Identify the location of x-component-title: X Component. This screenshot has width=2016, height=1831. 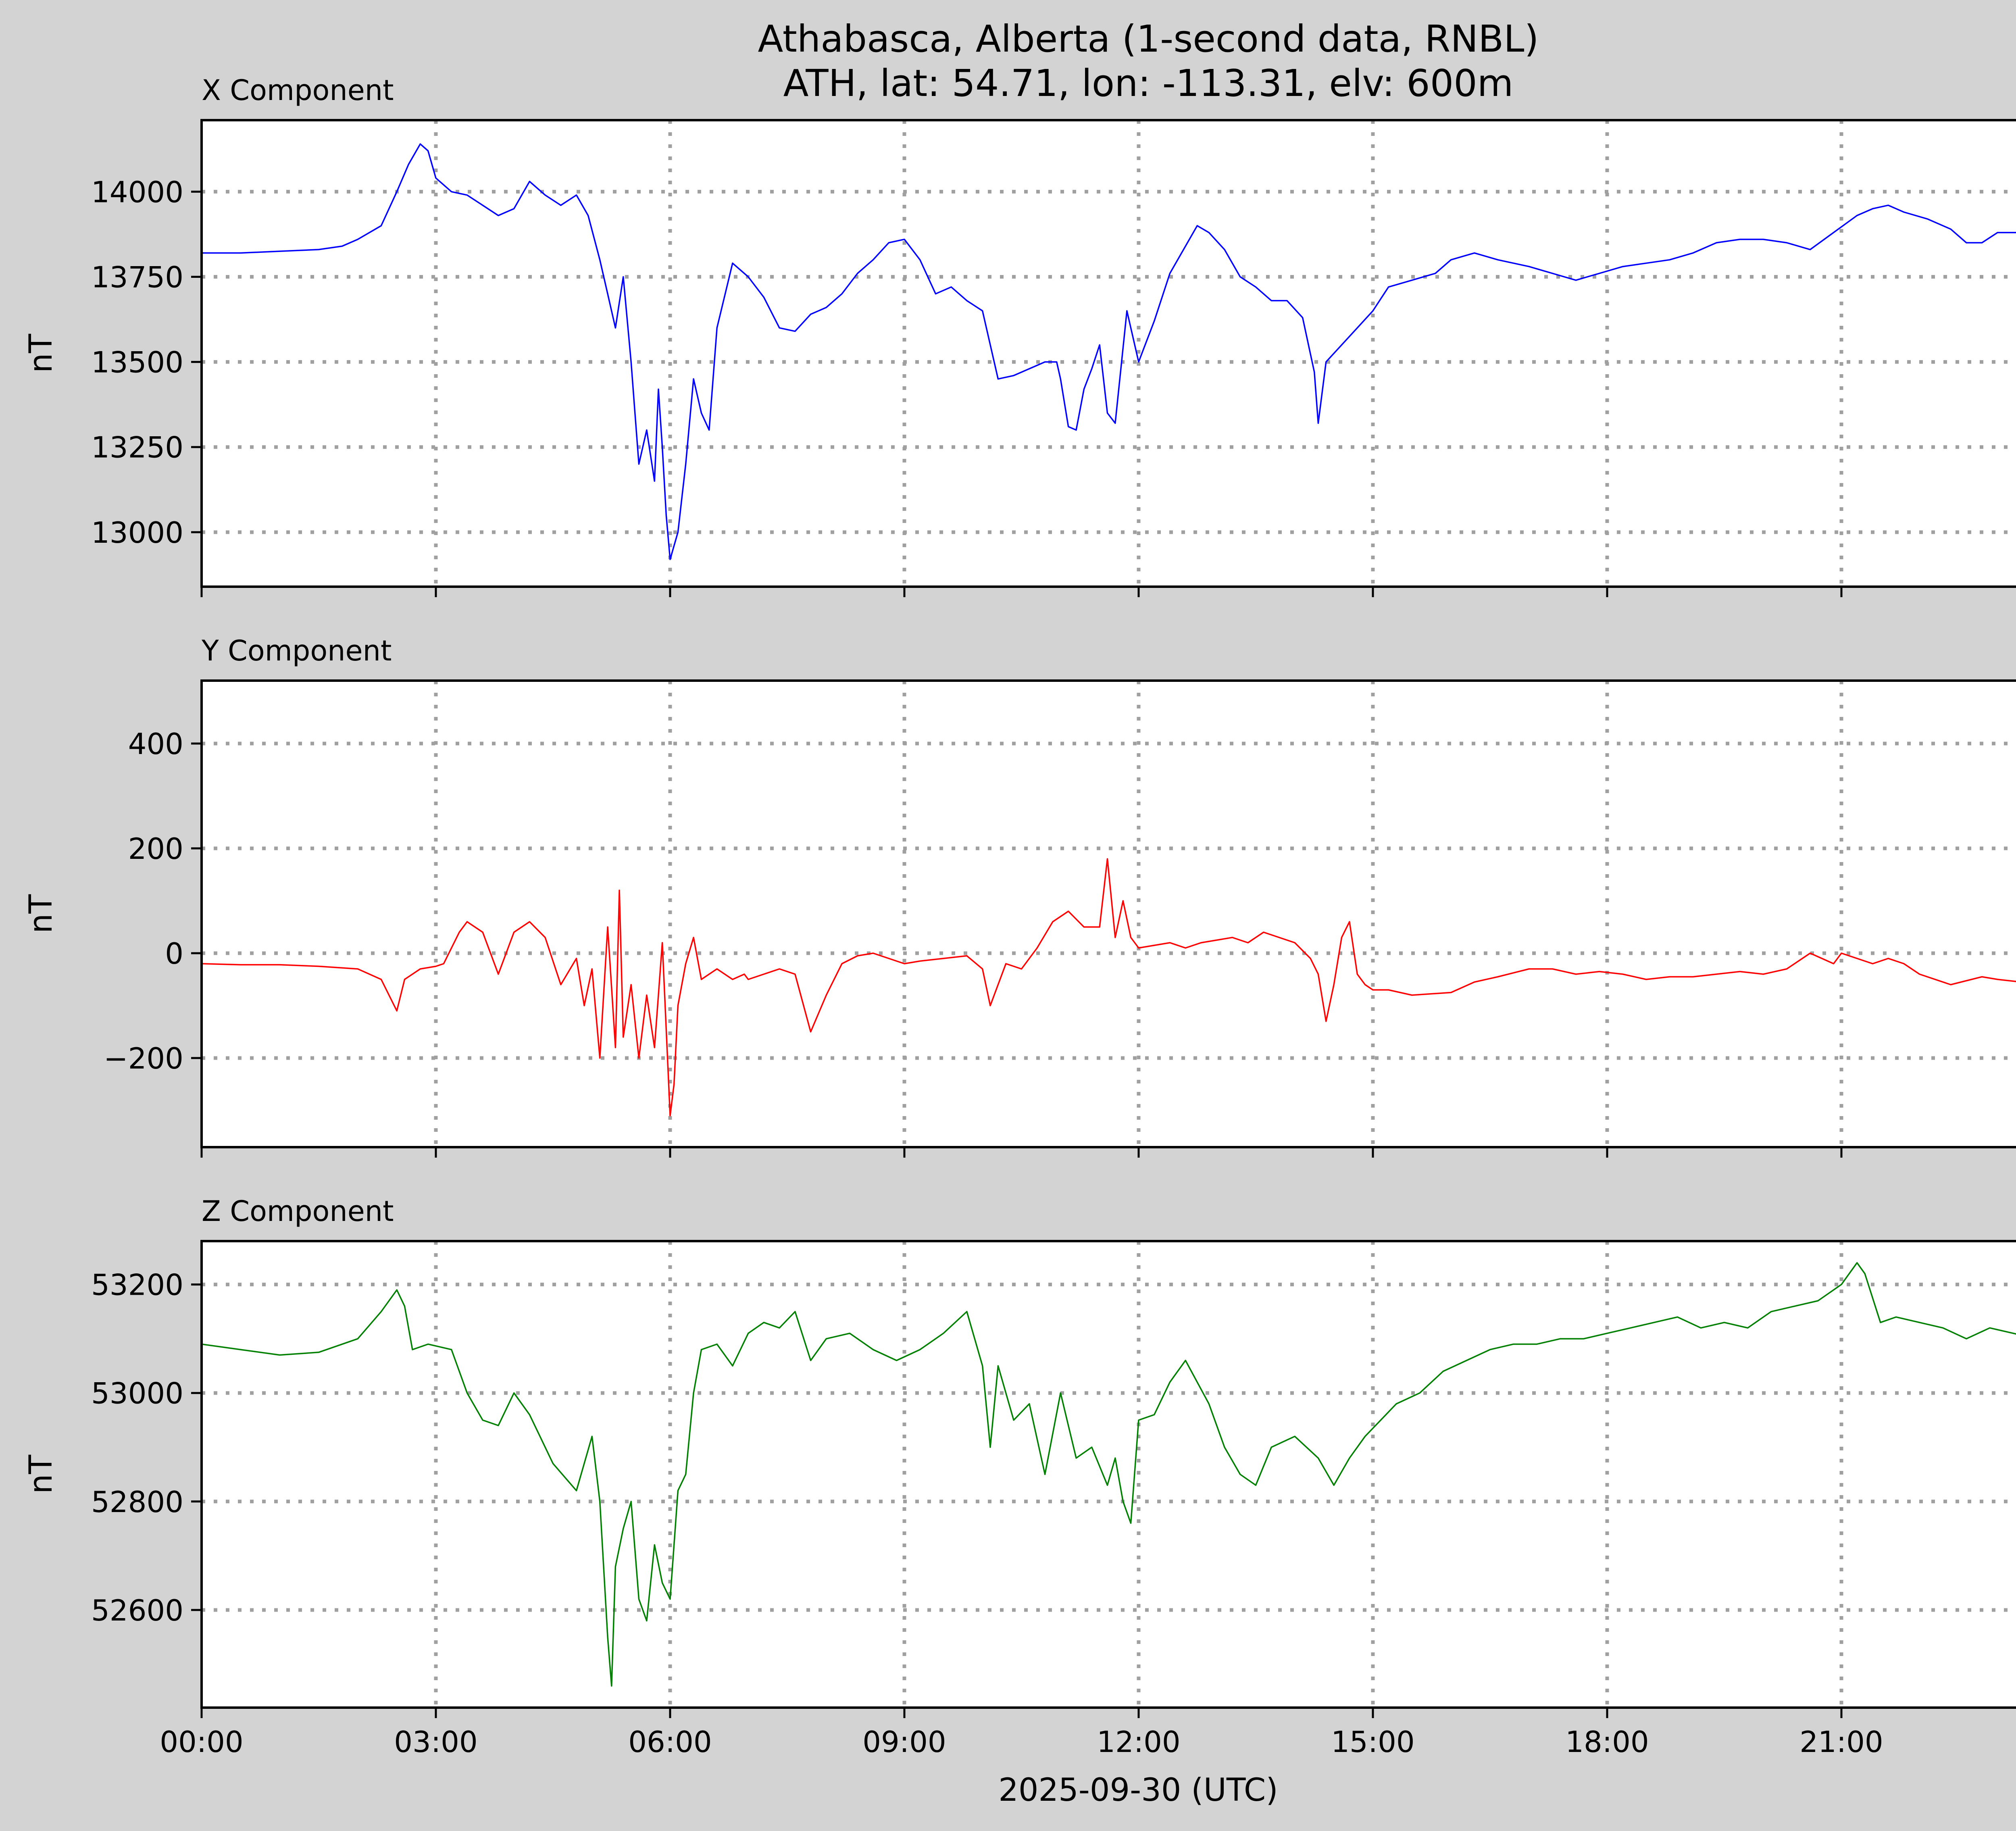
(298, 90).